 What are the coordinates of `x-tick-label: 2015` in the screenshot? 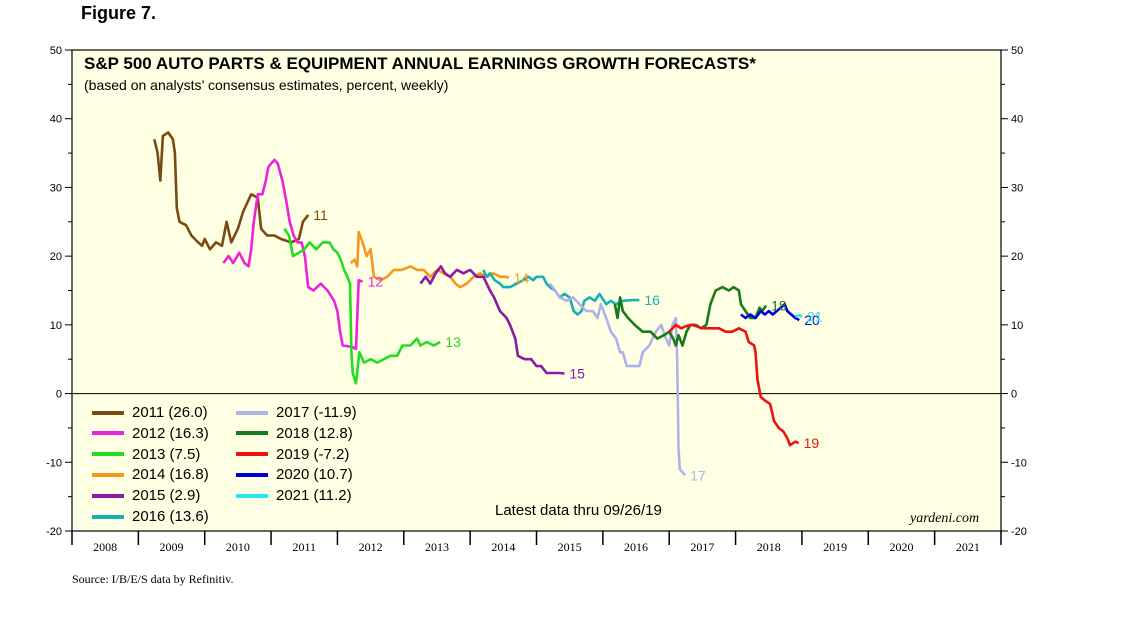 It's located at (570, 547).